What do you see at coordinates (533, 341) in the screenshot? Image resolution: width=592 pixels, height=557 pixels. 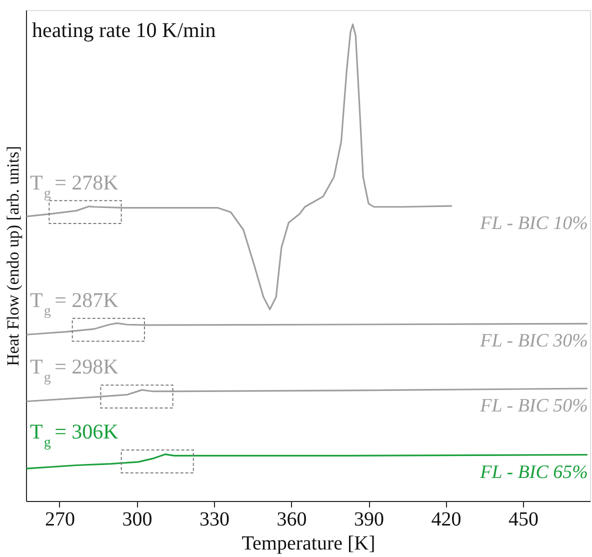 I see `series-label: FL - BIC 30%` at bounding box center [533, 341].